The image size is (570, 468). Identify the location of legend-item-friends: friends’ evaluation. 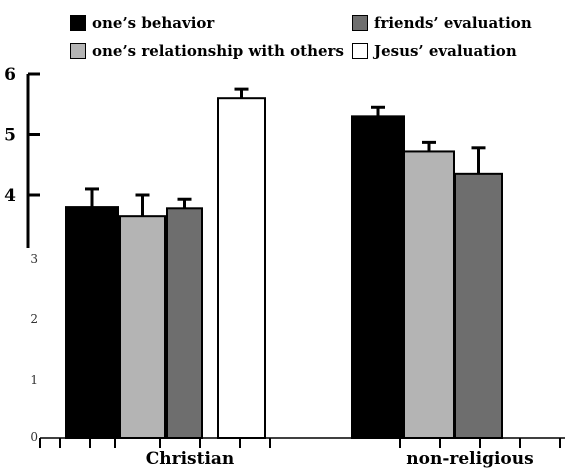
(442, 23).